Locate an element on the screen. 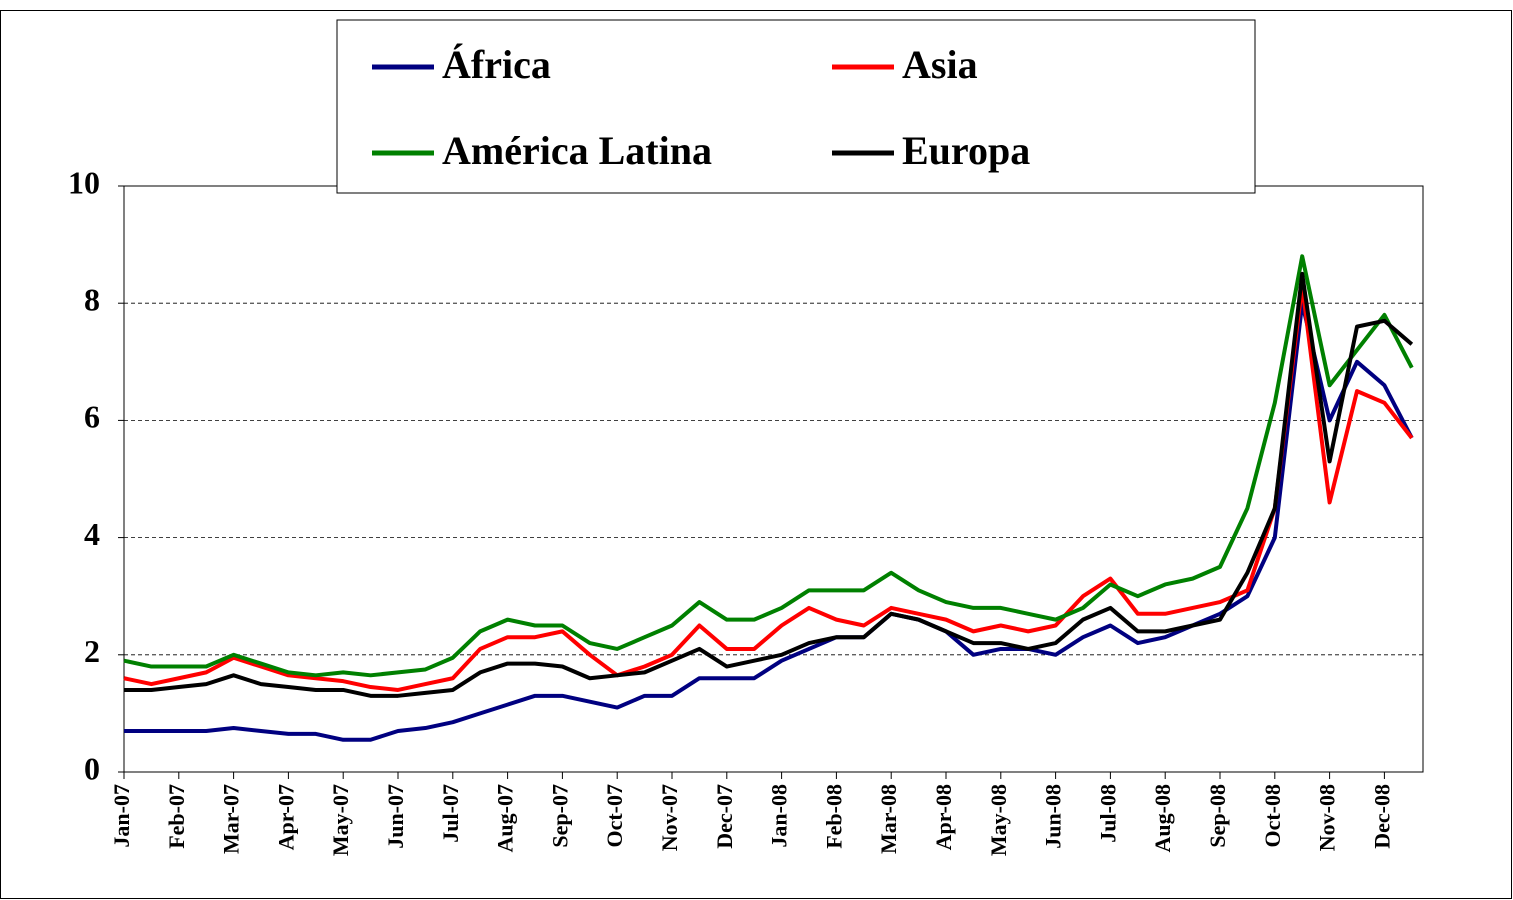  x-tick-label: Sep-08 is located at coordinates (1217, 816).